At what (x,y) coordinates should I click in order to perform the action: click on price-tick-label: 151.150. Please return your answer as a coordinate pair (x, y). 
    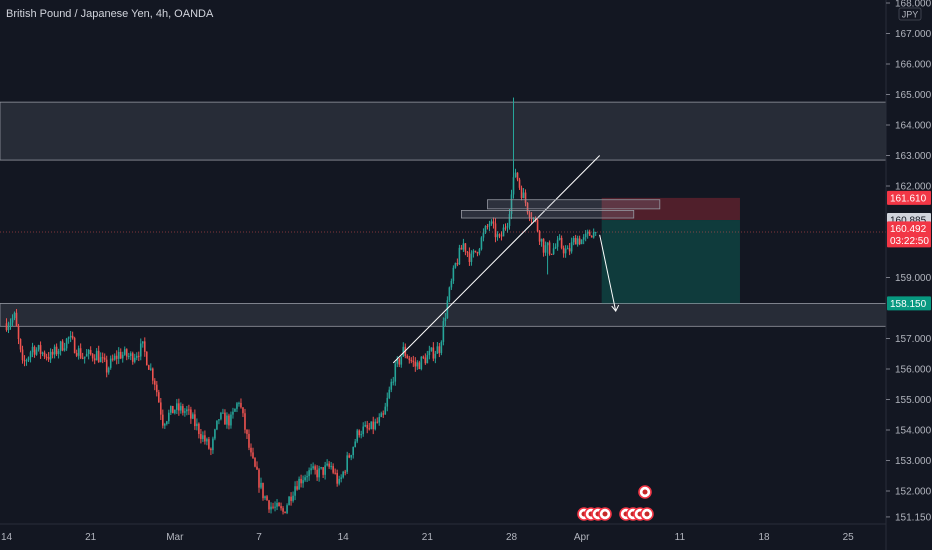
    Looking at the image, I should click on (913, 517).